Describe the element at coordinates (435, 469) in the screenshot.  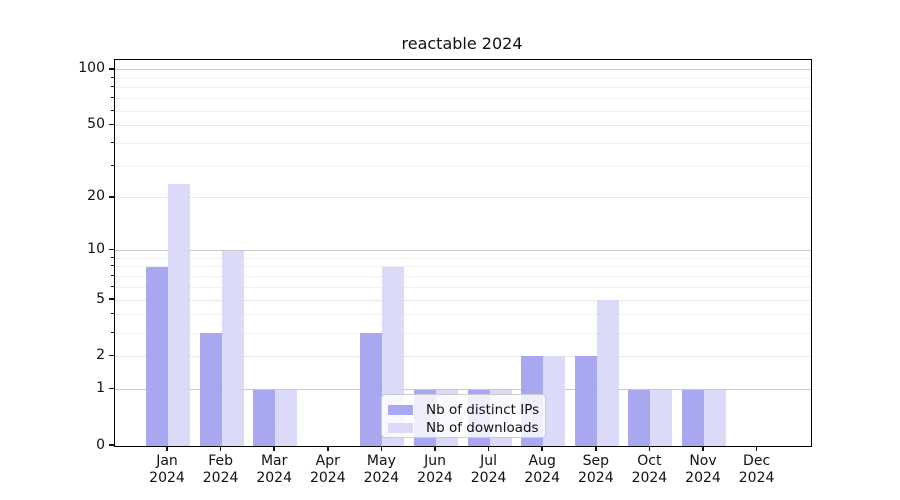
I see `x-tick-label: Jun 2024` at that location.